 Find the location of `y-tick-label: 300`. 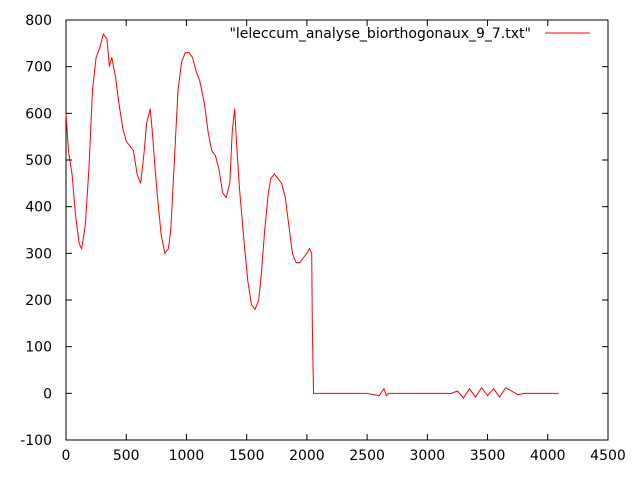

y-tick-label: 300 is located at coordinates (38, 254).